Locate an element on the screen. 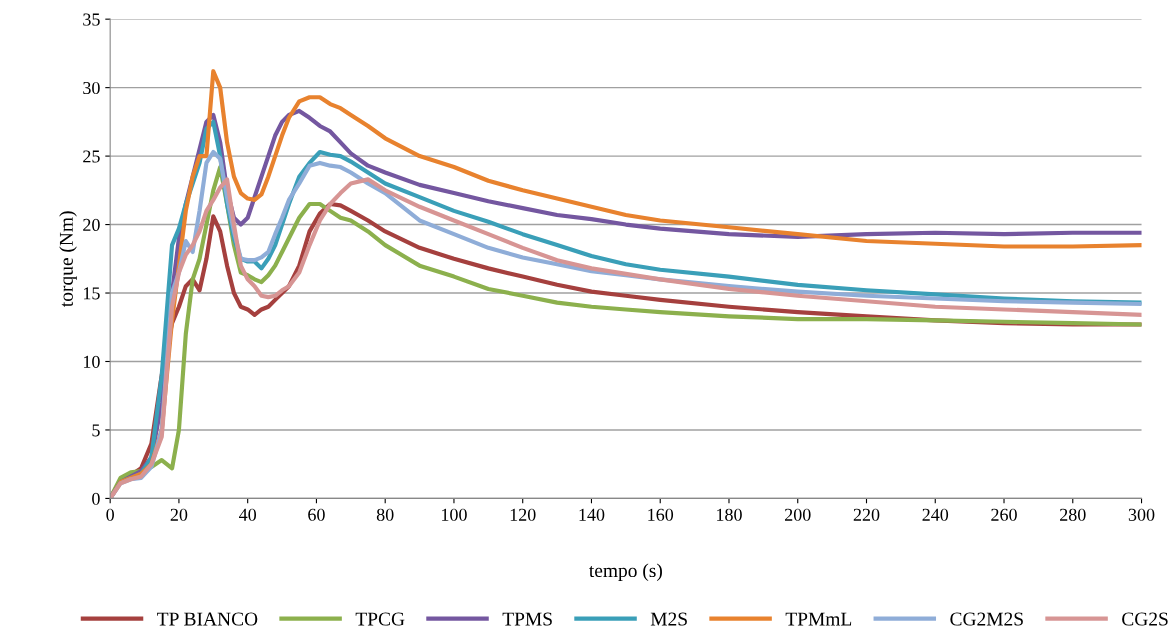 The width and height of the screenshot is (1172, 639). legend-label: CG2S is located at coordinates (1145, 619).